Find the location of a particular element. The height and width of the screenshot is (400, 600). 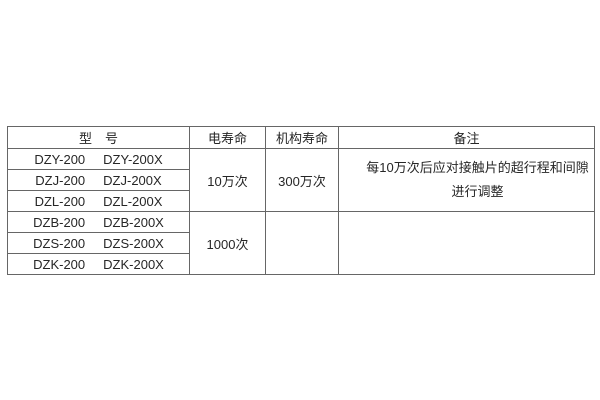

model-name: DZJ-200X is located at coordinates (132, 180).